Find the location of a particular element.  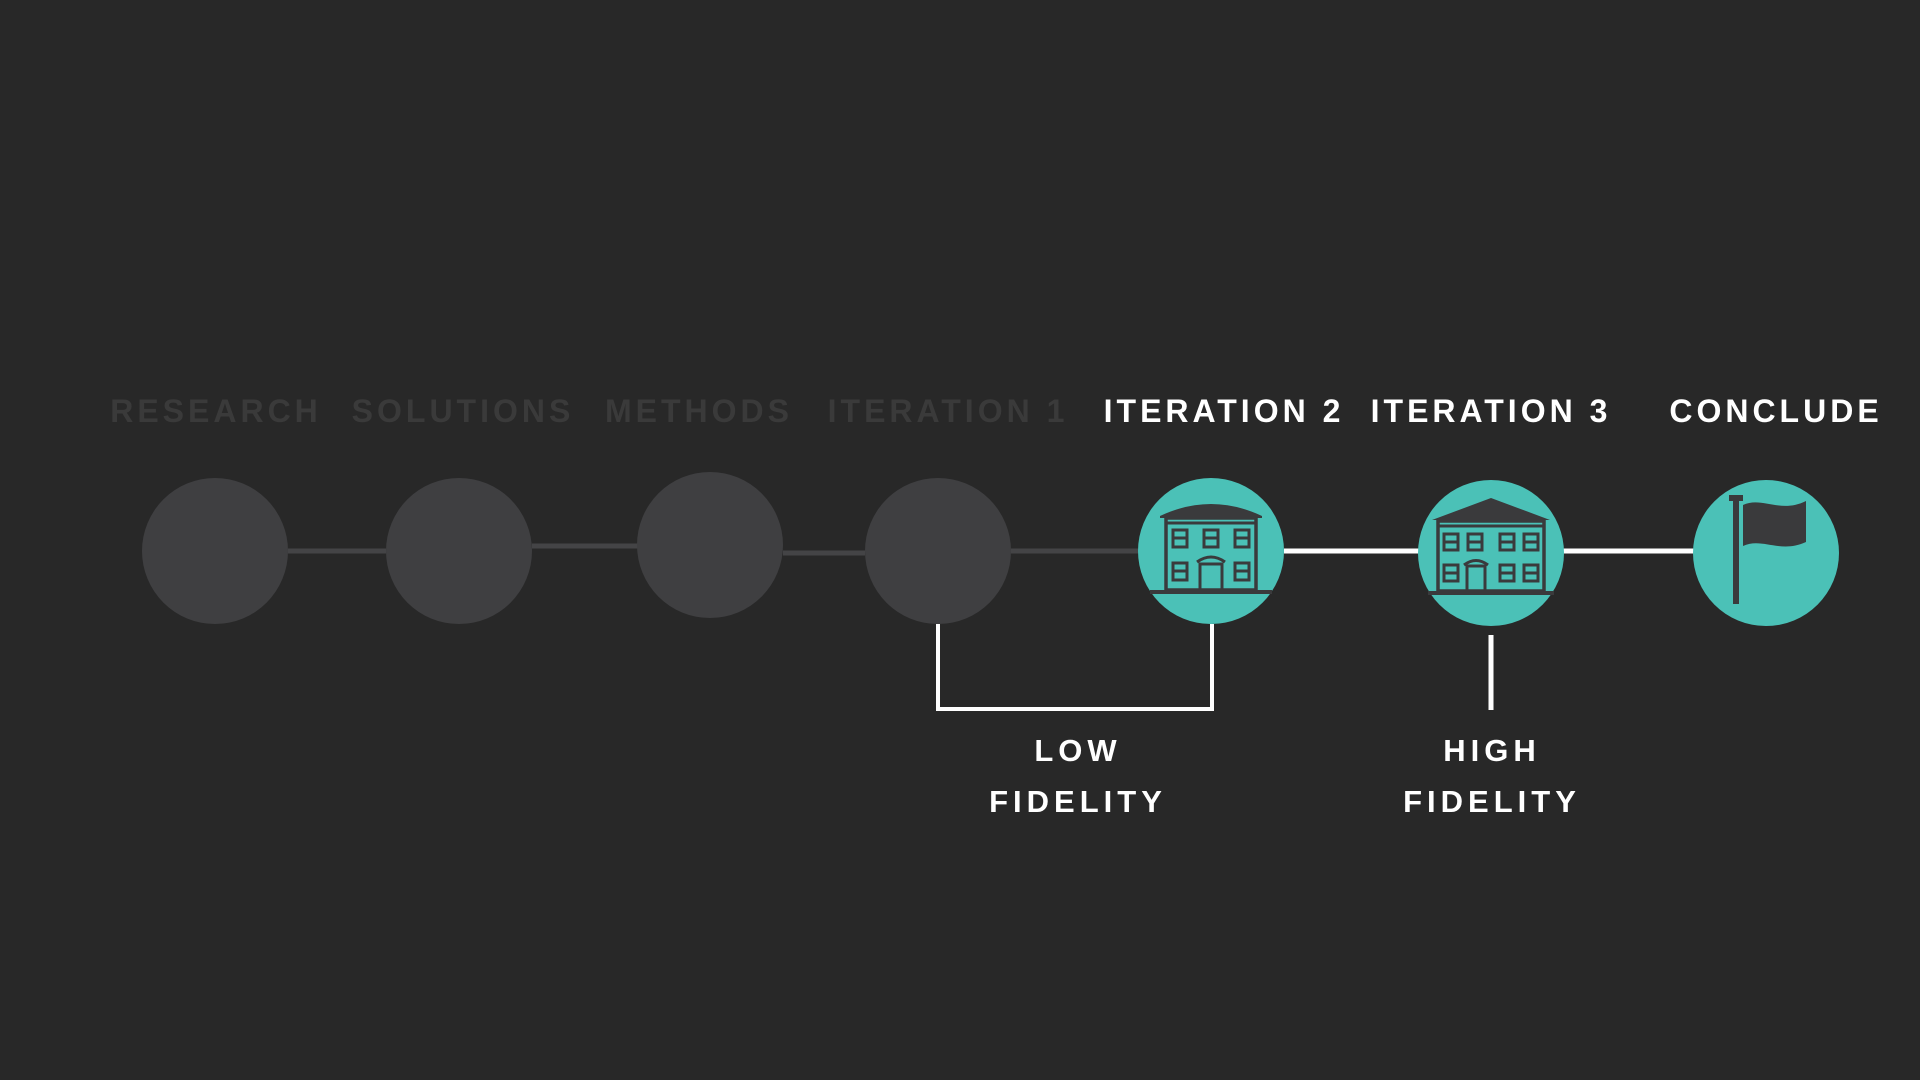

step-label-iteration-3: ITERATION 3 is located at coordinates (1491, 411).